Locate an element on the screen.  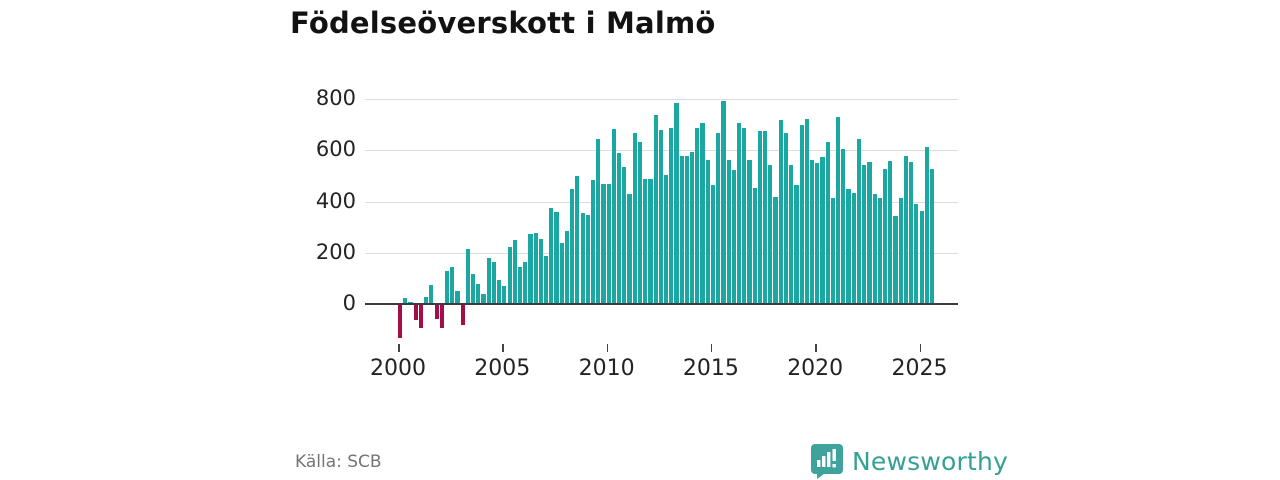
bar-2021-Q3 is located at coordinates (848, 246).